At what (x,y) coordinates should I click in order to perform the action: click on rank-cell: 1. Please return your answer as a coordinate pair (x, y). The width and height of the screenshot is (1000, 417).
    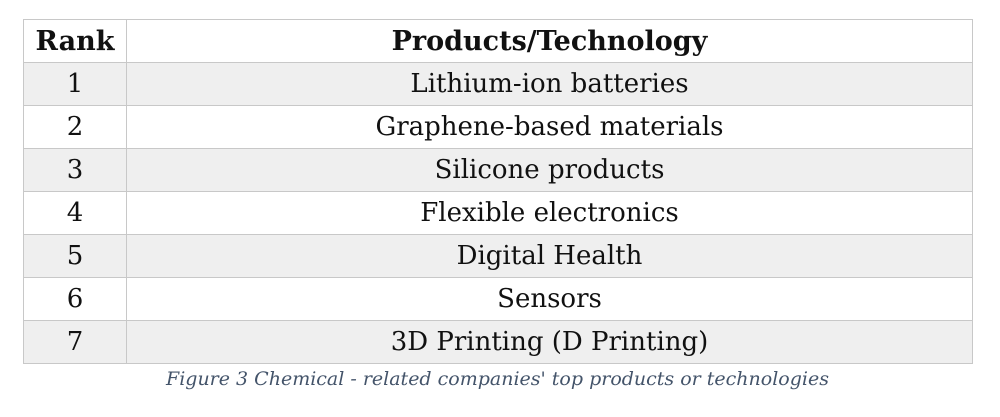
    Looking at the image, I should click on (75, 84).